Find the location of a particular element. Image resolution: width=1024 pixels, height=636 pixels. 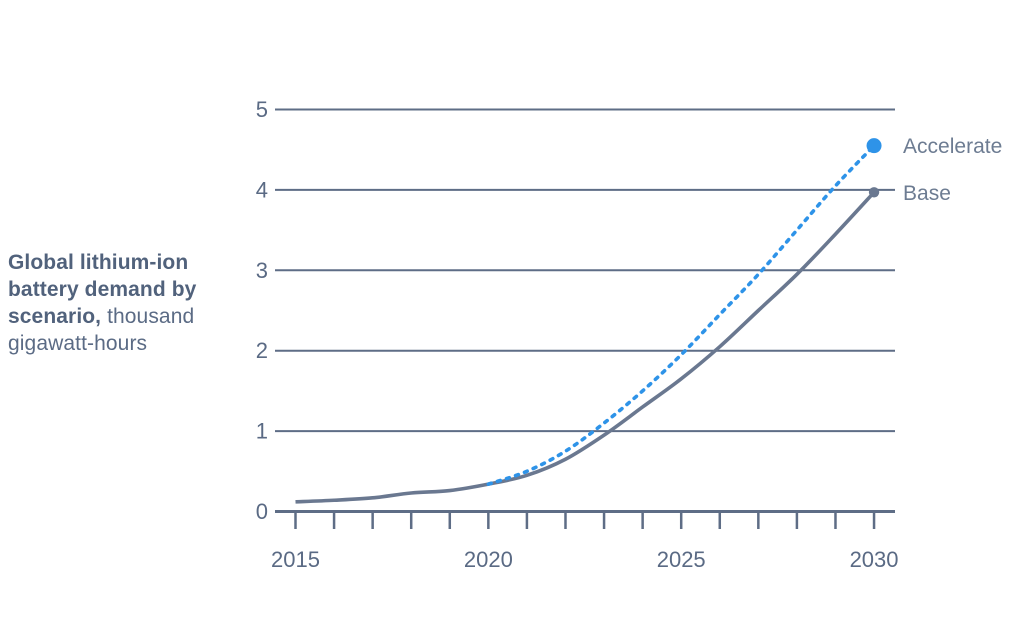

series-label-base: Base is located at coordinates (927, 193).